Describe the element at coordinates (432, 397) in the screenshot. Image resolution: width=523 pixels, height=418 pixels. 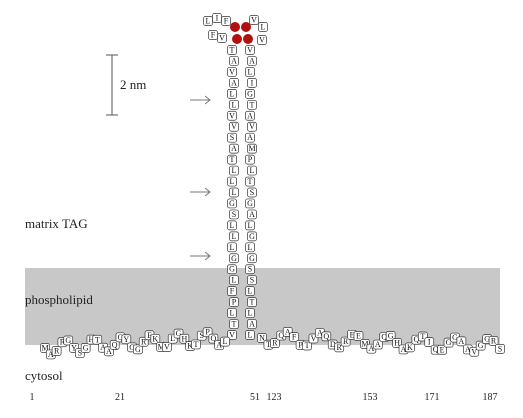
I see `position-number: 171` at that location.